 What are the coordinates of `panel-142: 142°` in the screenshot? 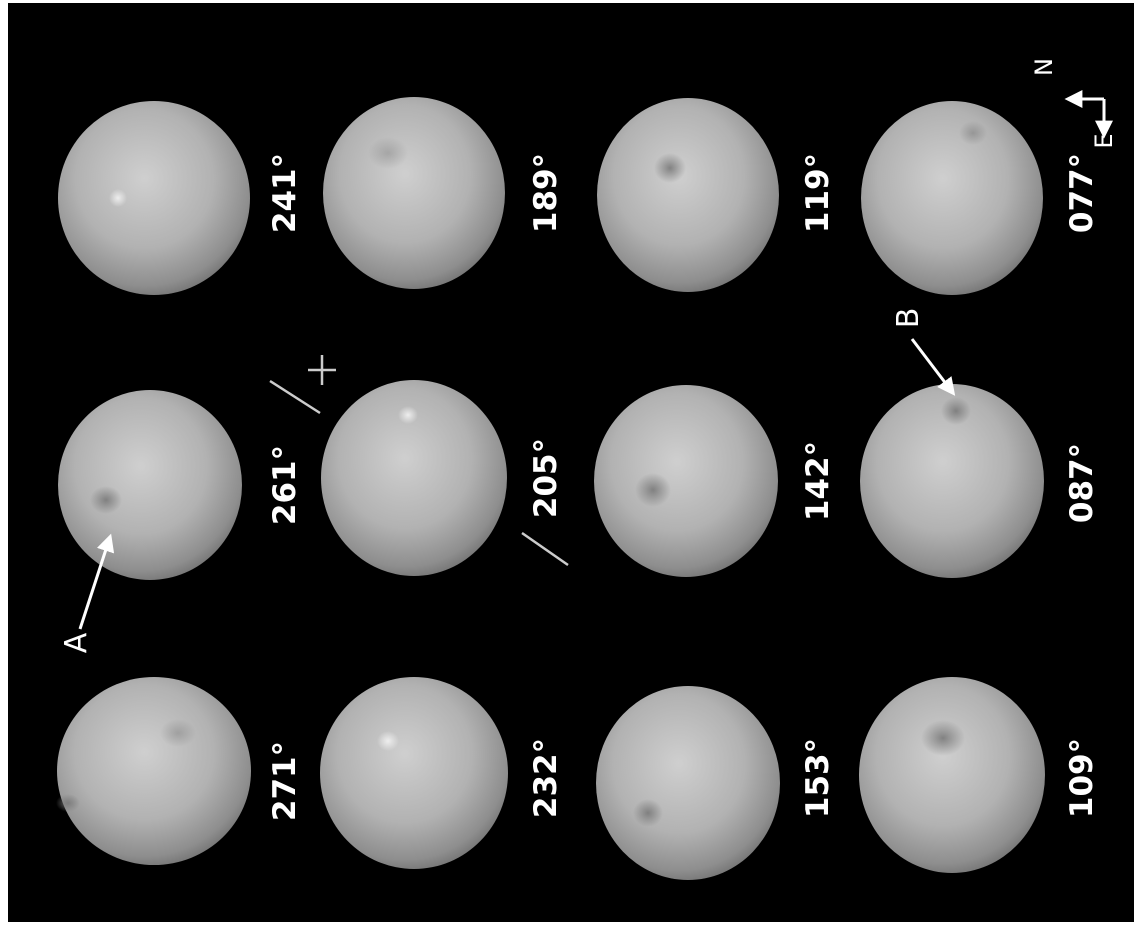 It's located at (715, 481).